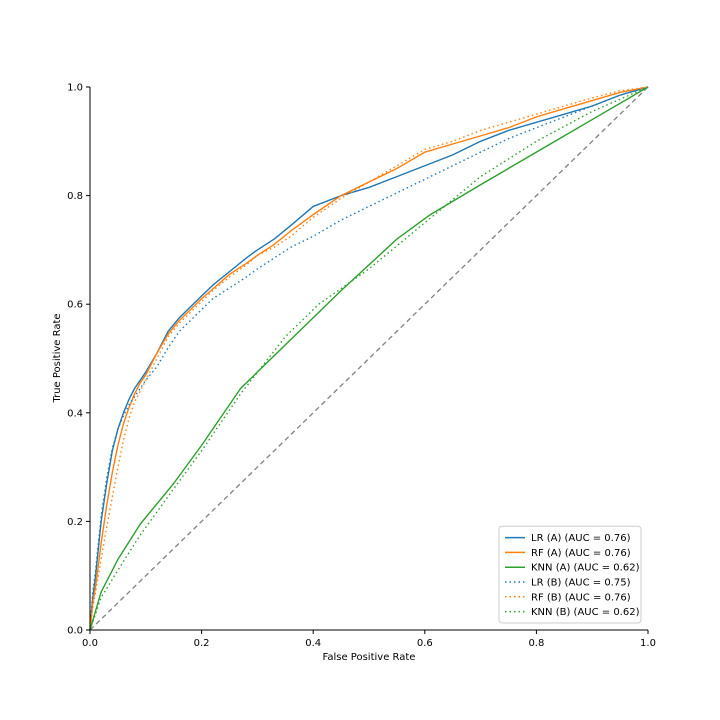 The image size is (720, 720). Describe the element at coordinates (202, 643) in the screenshot. I see `x-tick-label: 0.2` at that location.